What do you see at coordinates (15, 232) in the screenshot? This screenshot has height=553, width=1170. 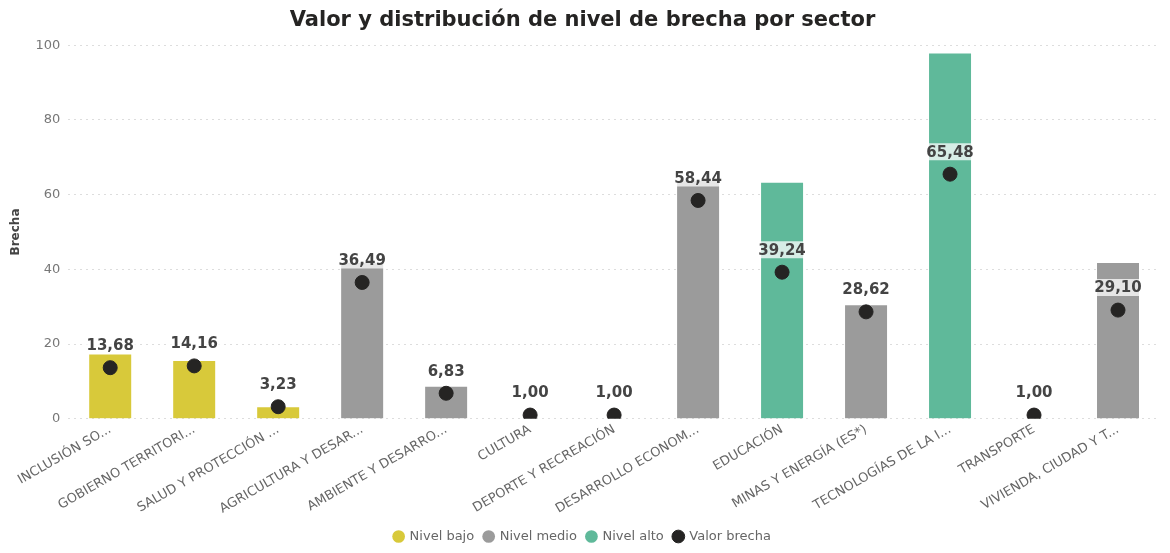 I see `y-axis-title: Brecha` at bounding box center [15, 232].